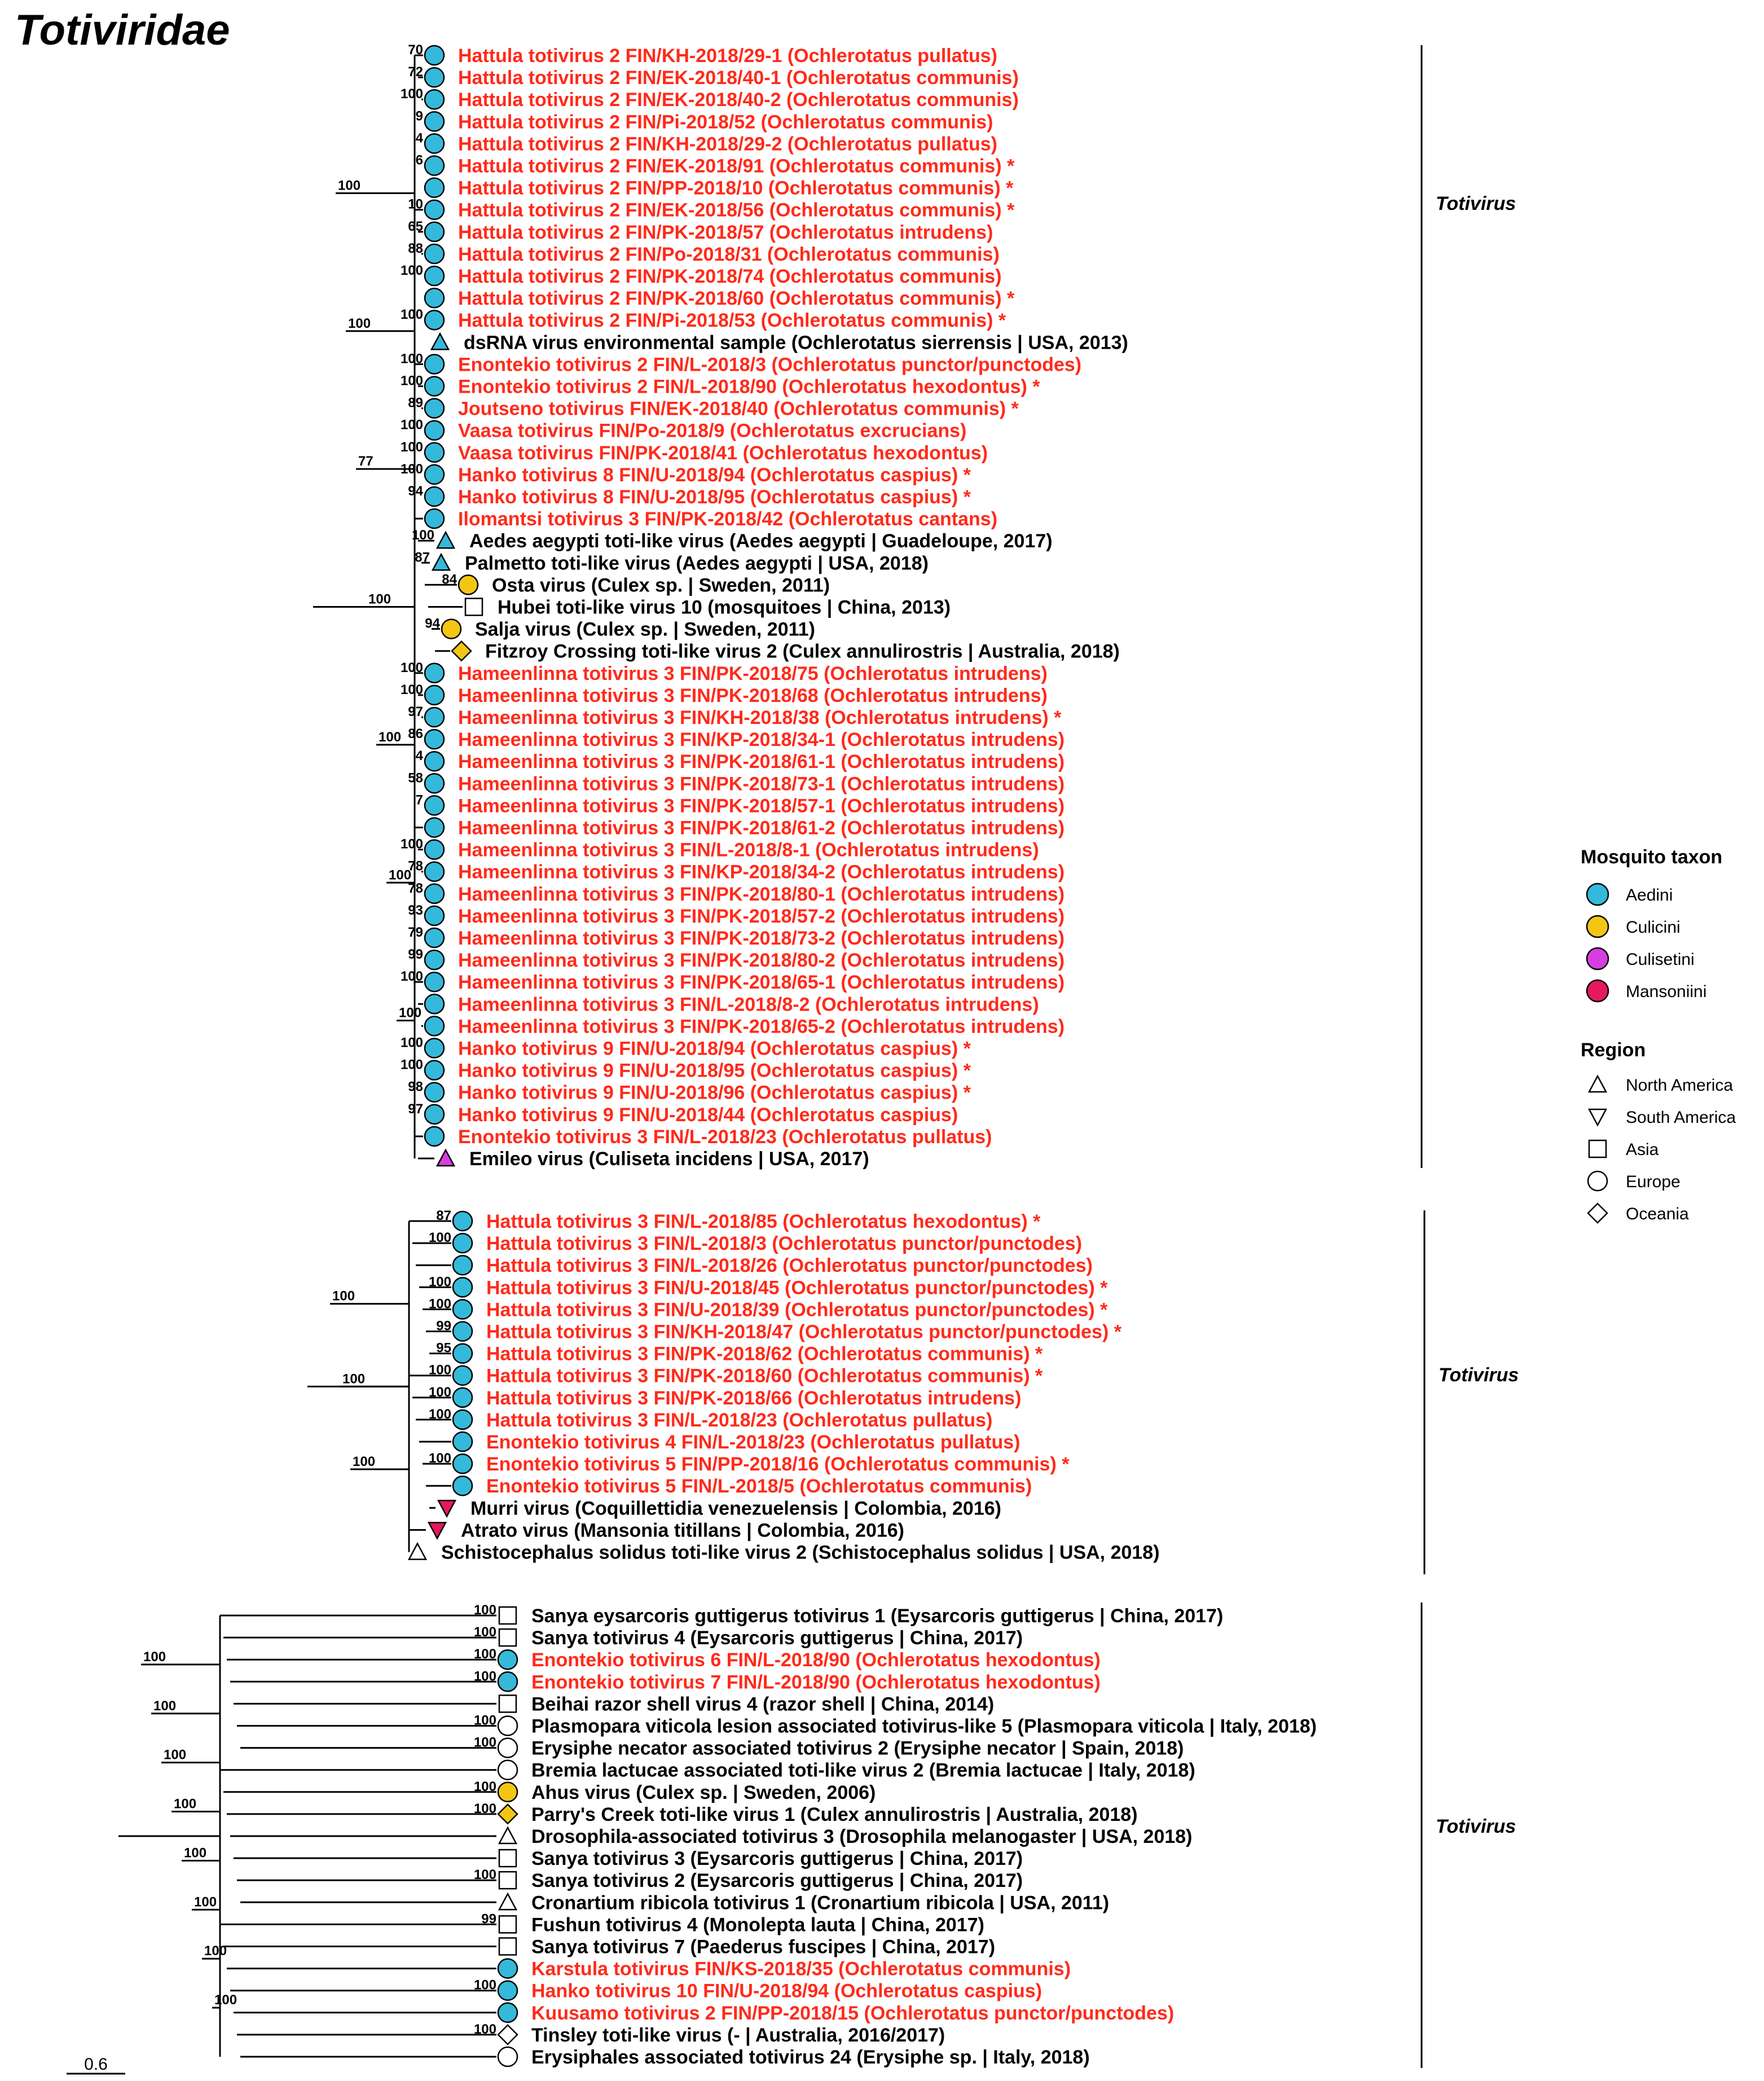 This screenshot has height=2081, width=1764. I want to click on bootstrap-value: 99, so click(489, 1918).